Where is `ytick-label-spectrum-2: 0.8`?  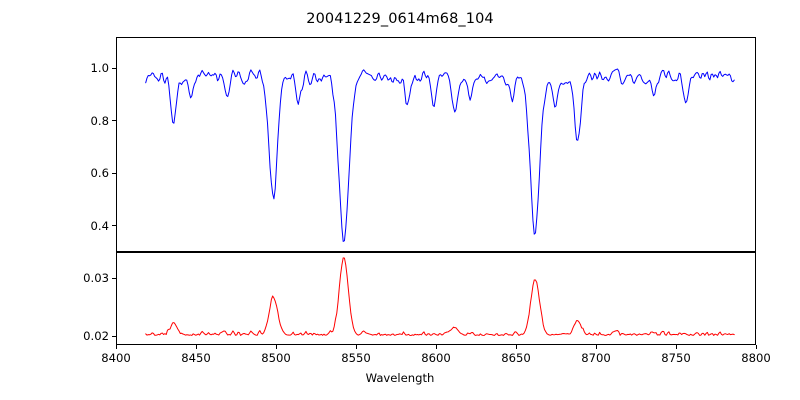
ytick-label-spectrum-2: 0.8 is located at coordinates (99, 120).